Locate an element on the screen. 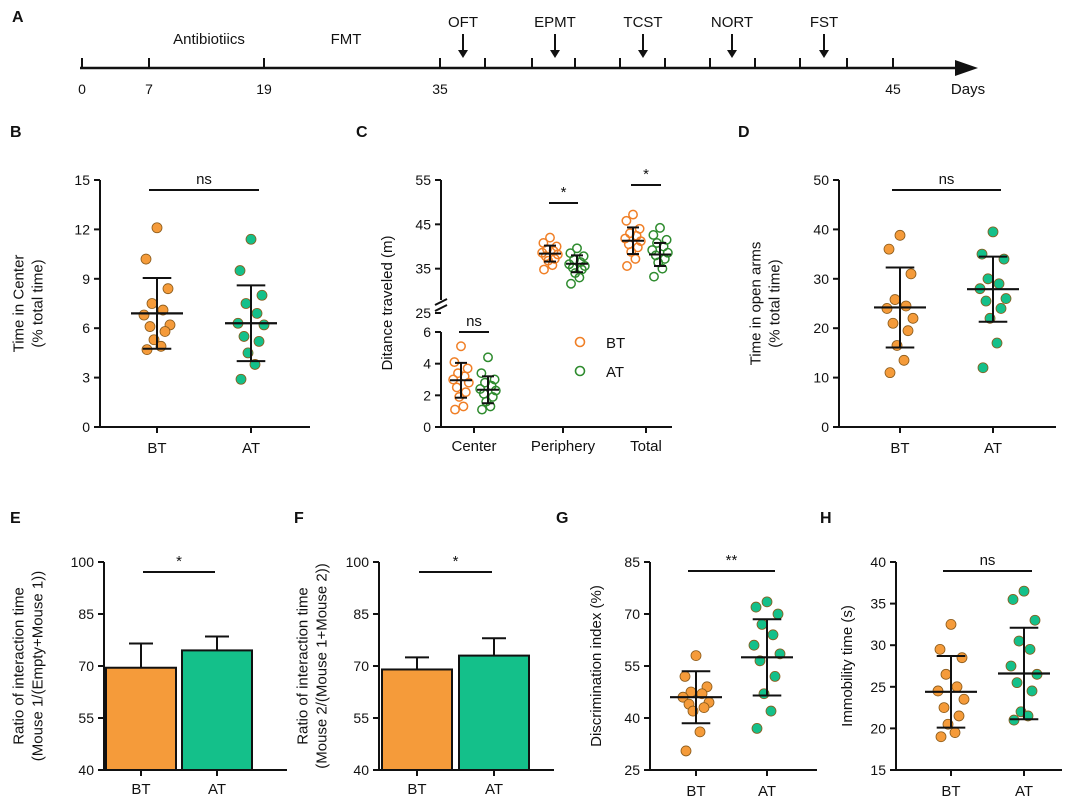  panel-letter: G is located at coordinates (562, 518).